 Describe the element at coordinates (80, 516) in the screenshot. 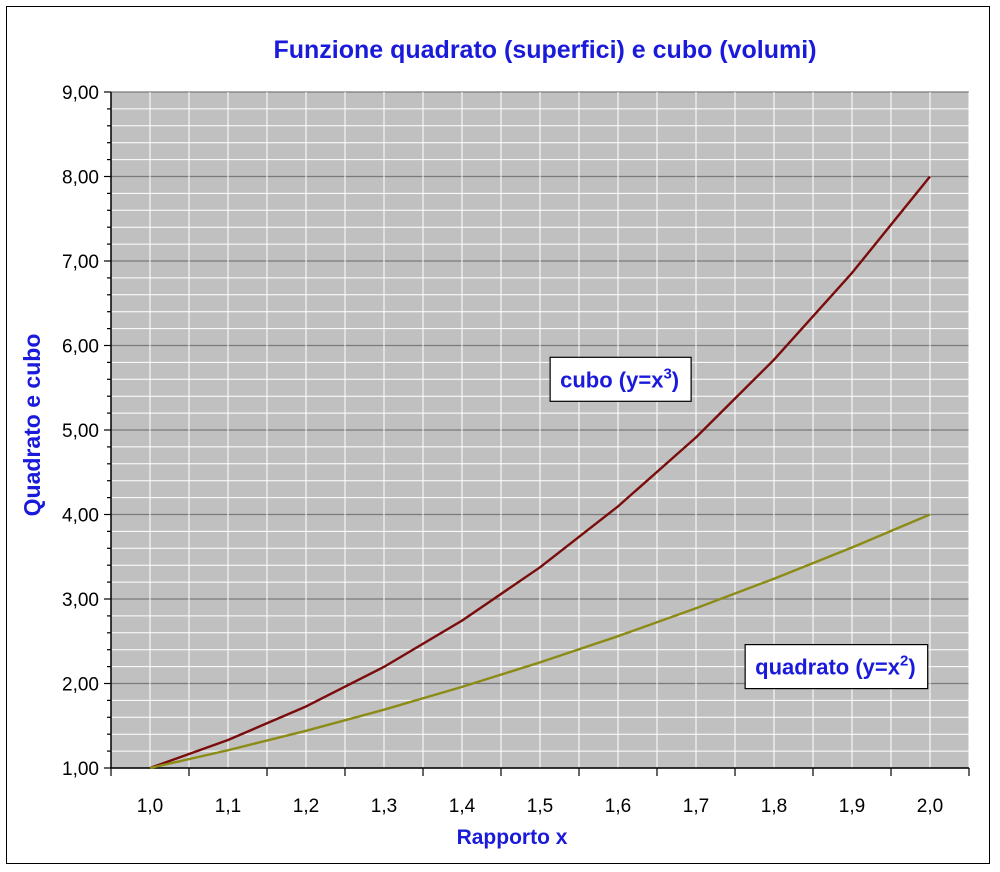

I see `y-tick-label: 4,00` at that location.